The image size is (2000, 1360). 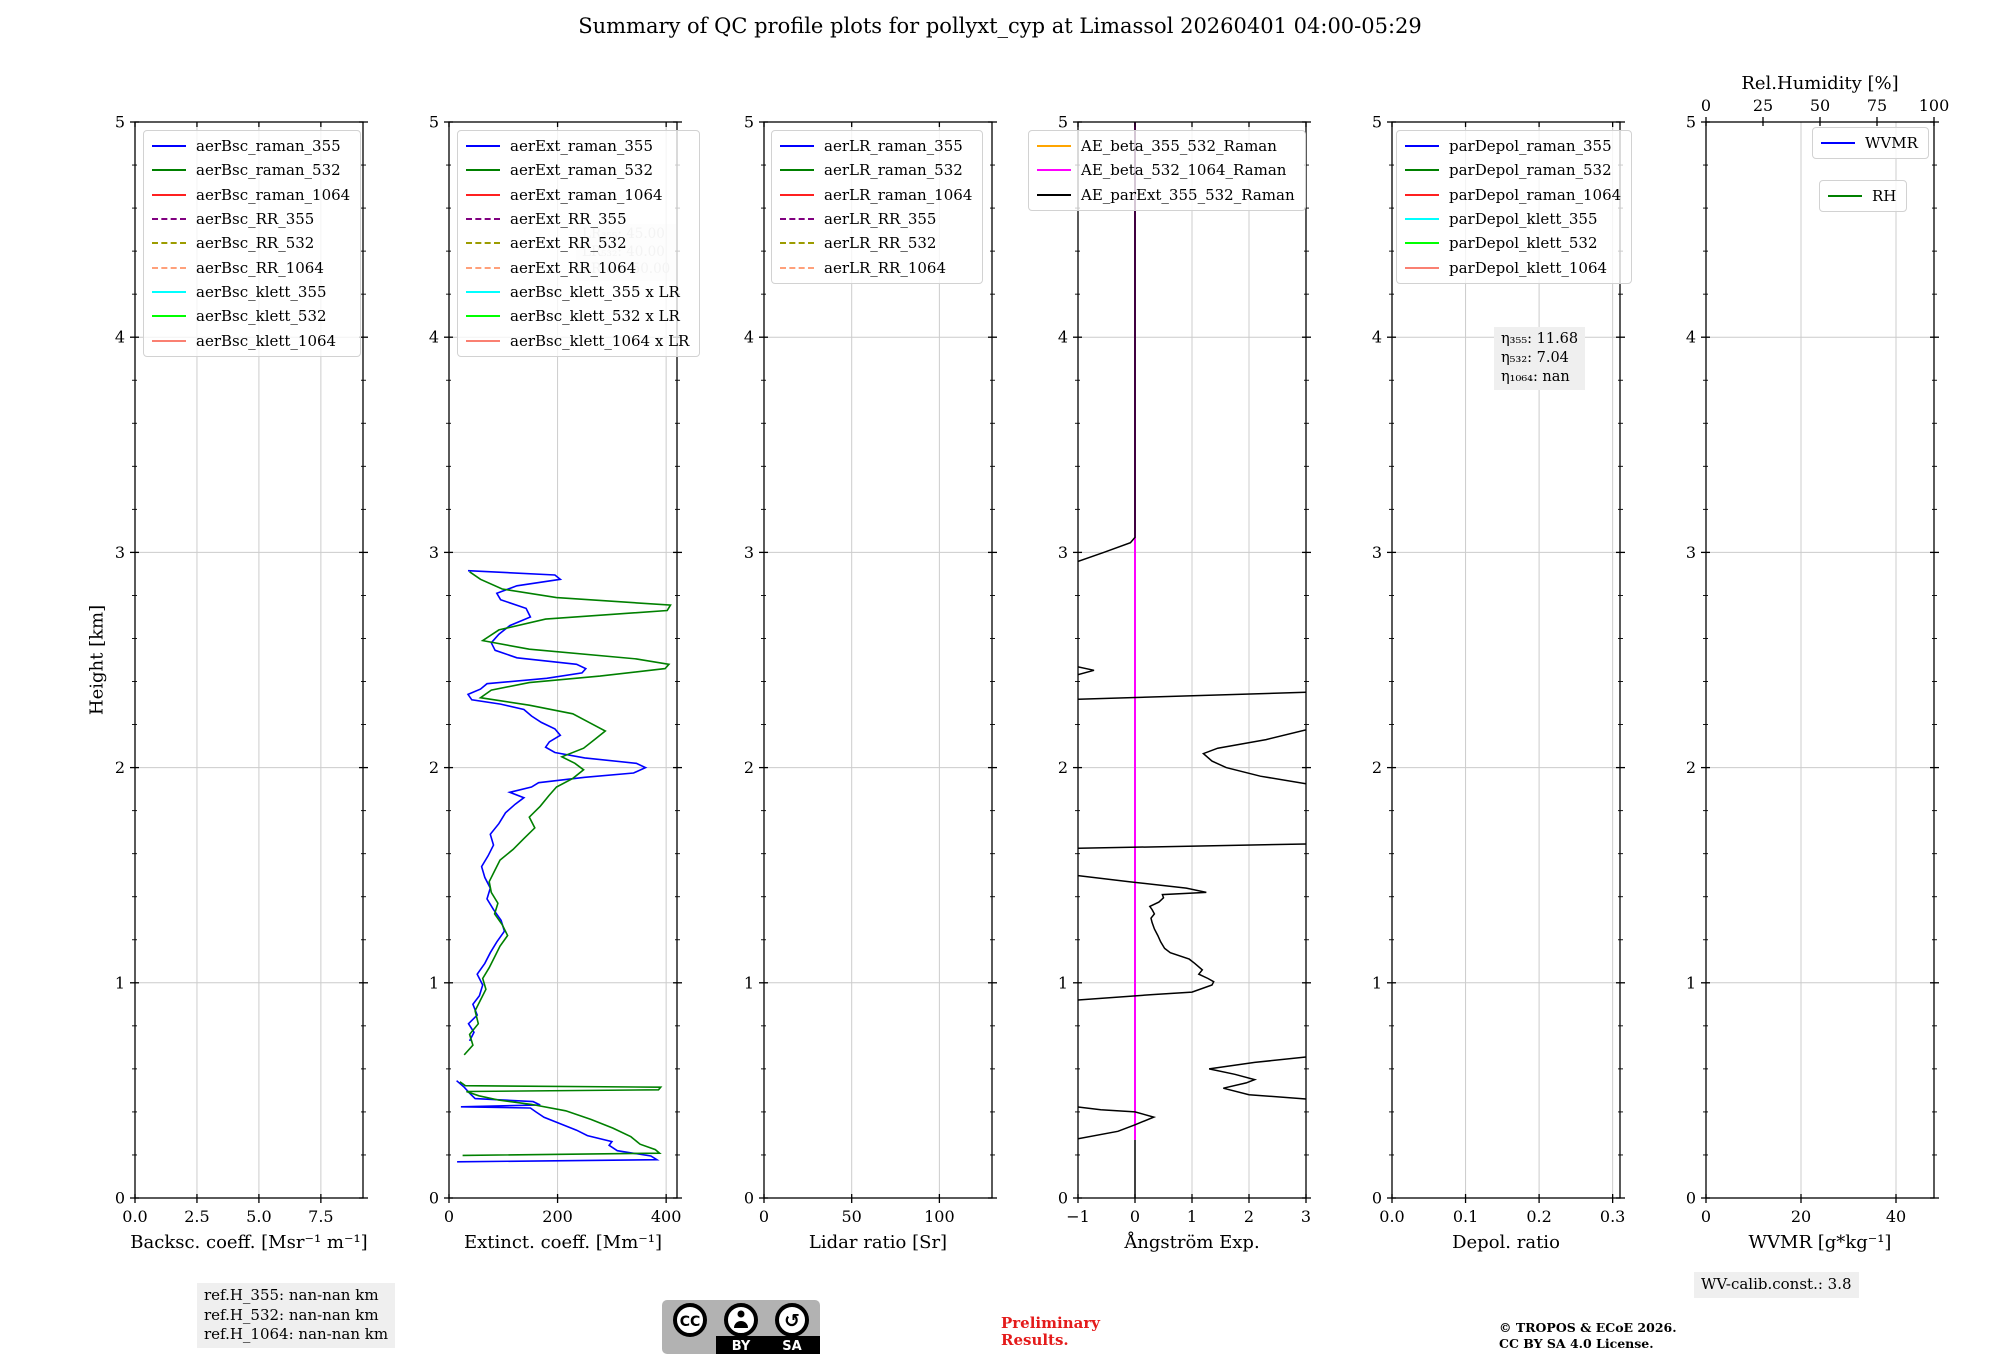 I want to click on legend-entry: parDepol_klett_355, so click(x=1513, y=219).